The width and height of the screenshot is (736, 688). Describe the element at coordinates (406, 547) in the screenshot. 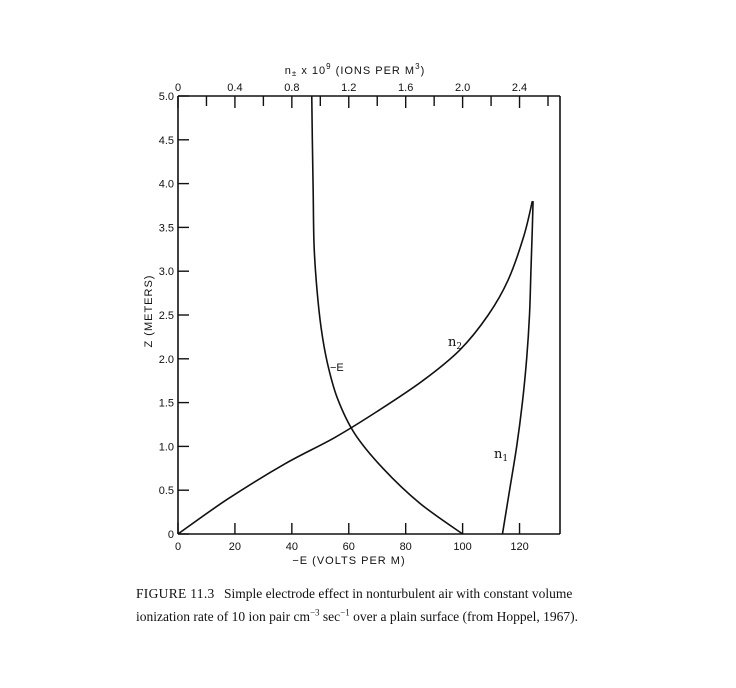

I see `x-tick-label: 80` at that location.